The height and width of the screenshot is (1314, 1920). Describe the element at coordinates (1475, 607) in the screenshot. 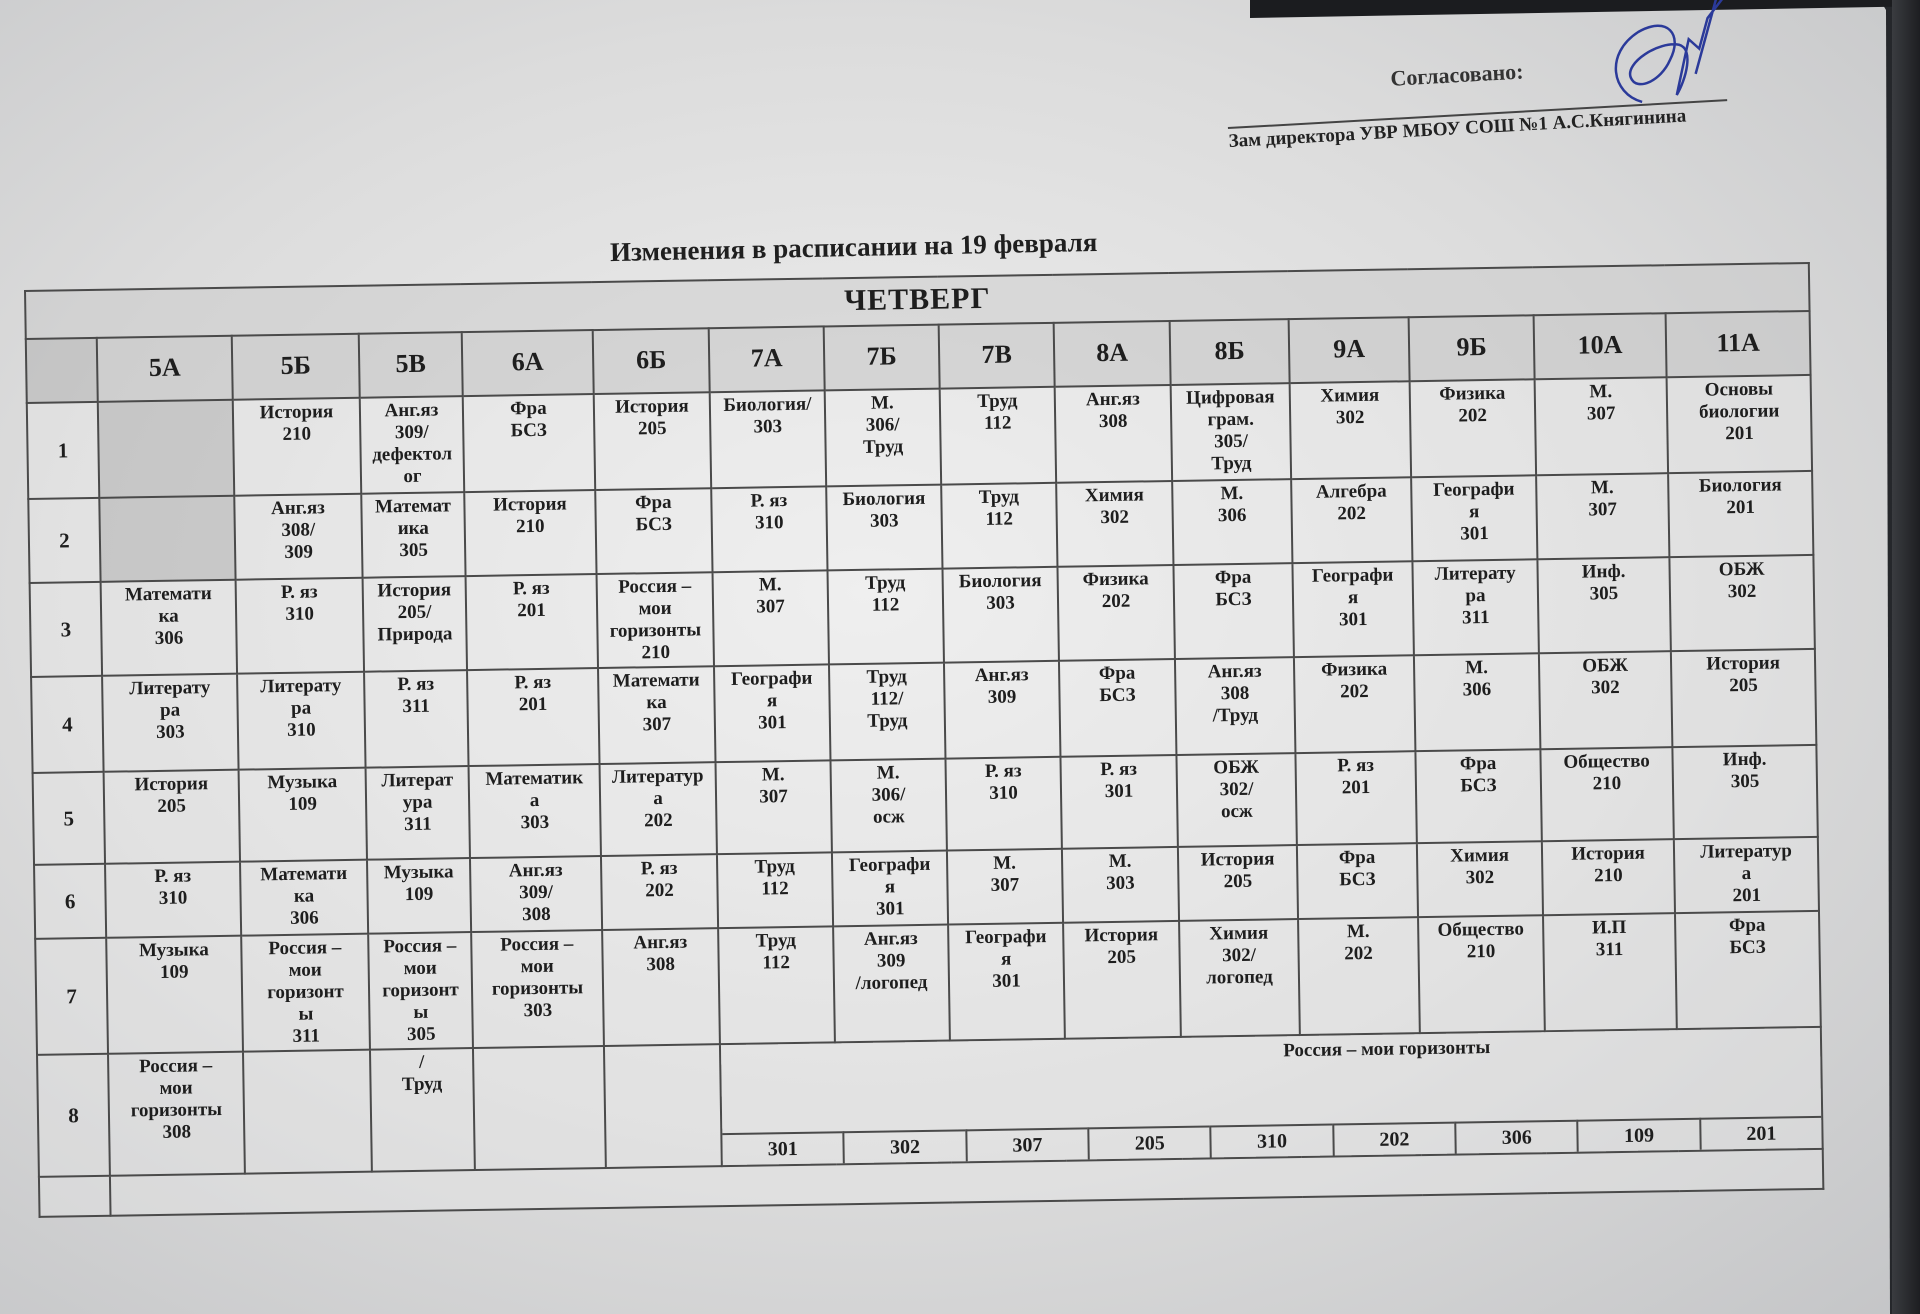

I see `schedule-cell: Литерату ра 311` at that location.